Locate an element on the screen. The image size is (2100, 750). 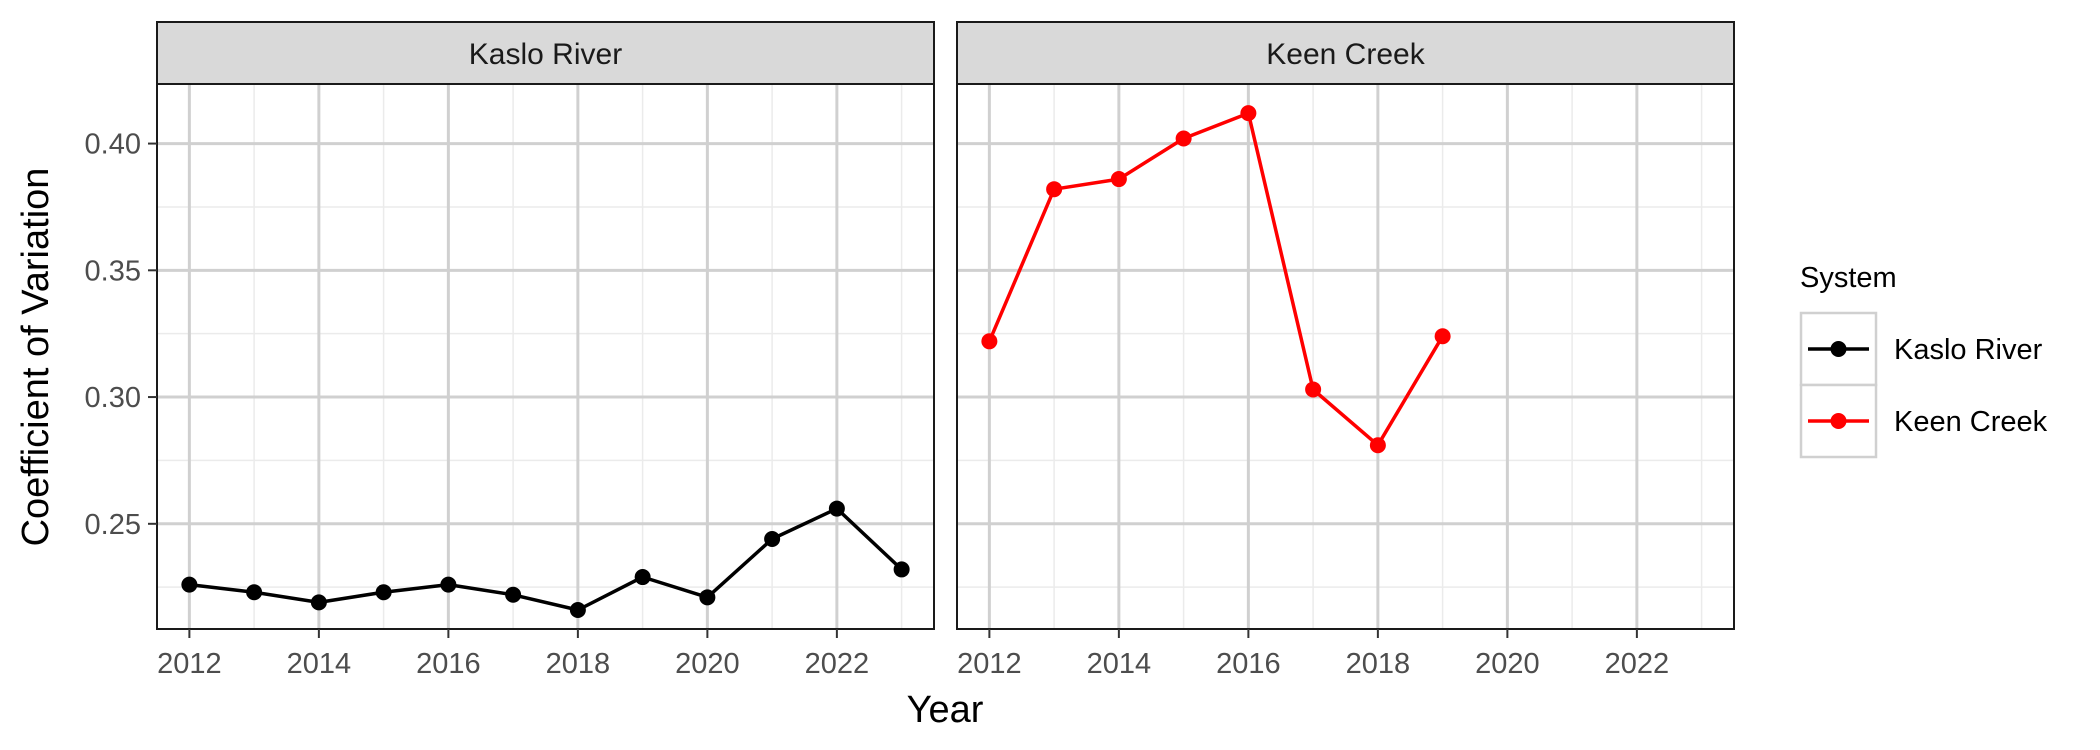
data-point-keen-creek-2012 is located at coordinates (989, 341).